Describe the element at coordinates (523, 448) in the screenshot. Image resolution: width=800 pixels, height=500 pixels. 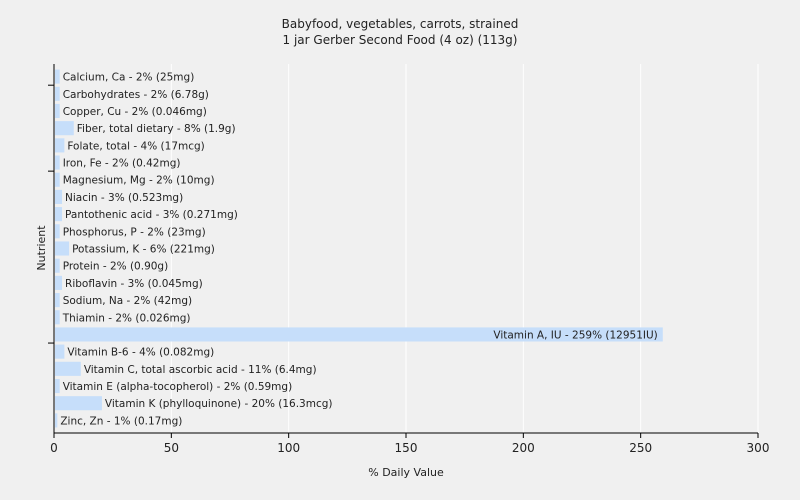
I see `x-tick-label: 200` at that location.